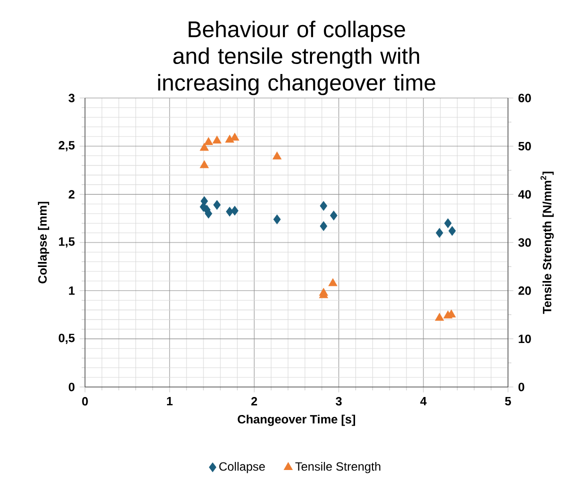 The width and height of the screenshot is (565, 488). What do you see at coordinates (170, 401) in the screenshot?
I see `x-tick-label: 1` at bounding box center [170, 401].